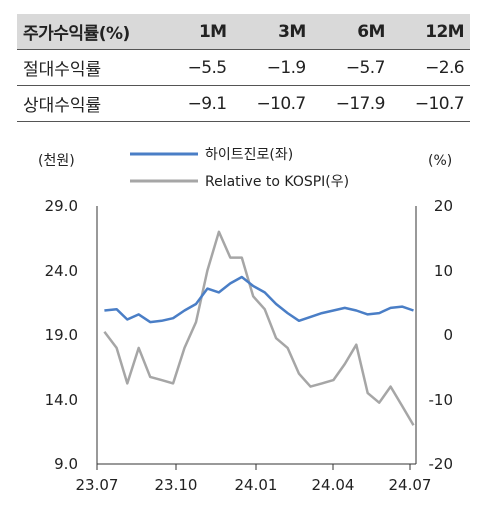 The image size is (481, 518). I want to click on absolute-return-label: 절대수익률, so click(62, 70).